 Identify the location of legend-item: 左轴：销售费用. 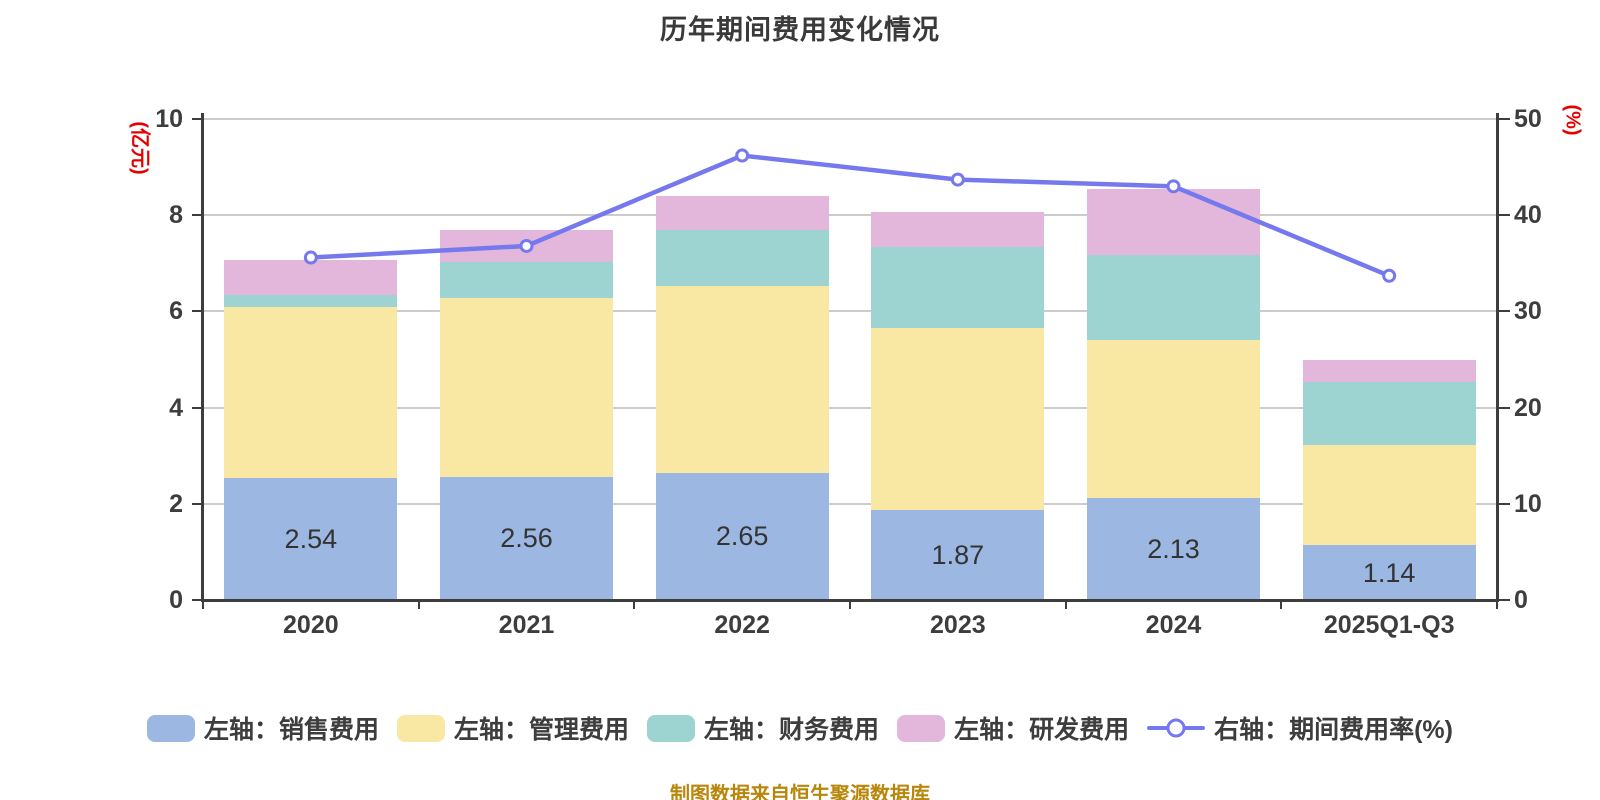
(263, 728).